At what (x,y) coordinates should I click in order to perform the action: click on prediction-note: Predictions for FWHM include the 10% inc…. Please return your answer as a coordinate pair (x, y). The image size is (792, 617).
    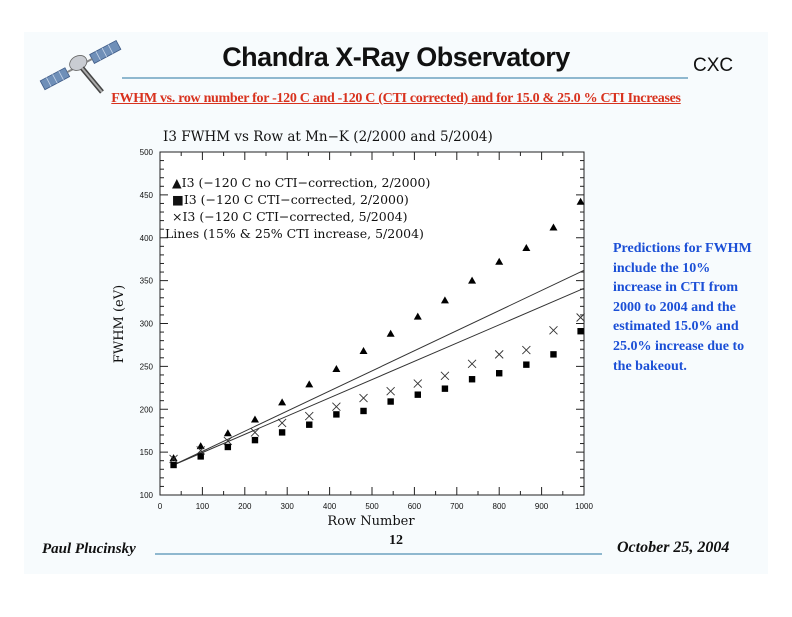
    Looking at the image, I should click on (682, 307).